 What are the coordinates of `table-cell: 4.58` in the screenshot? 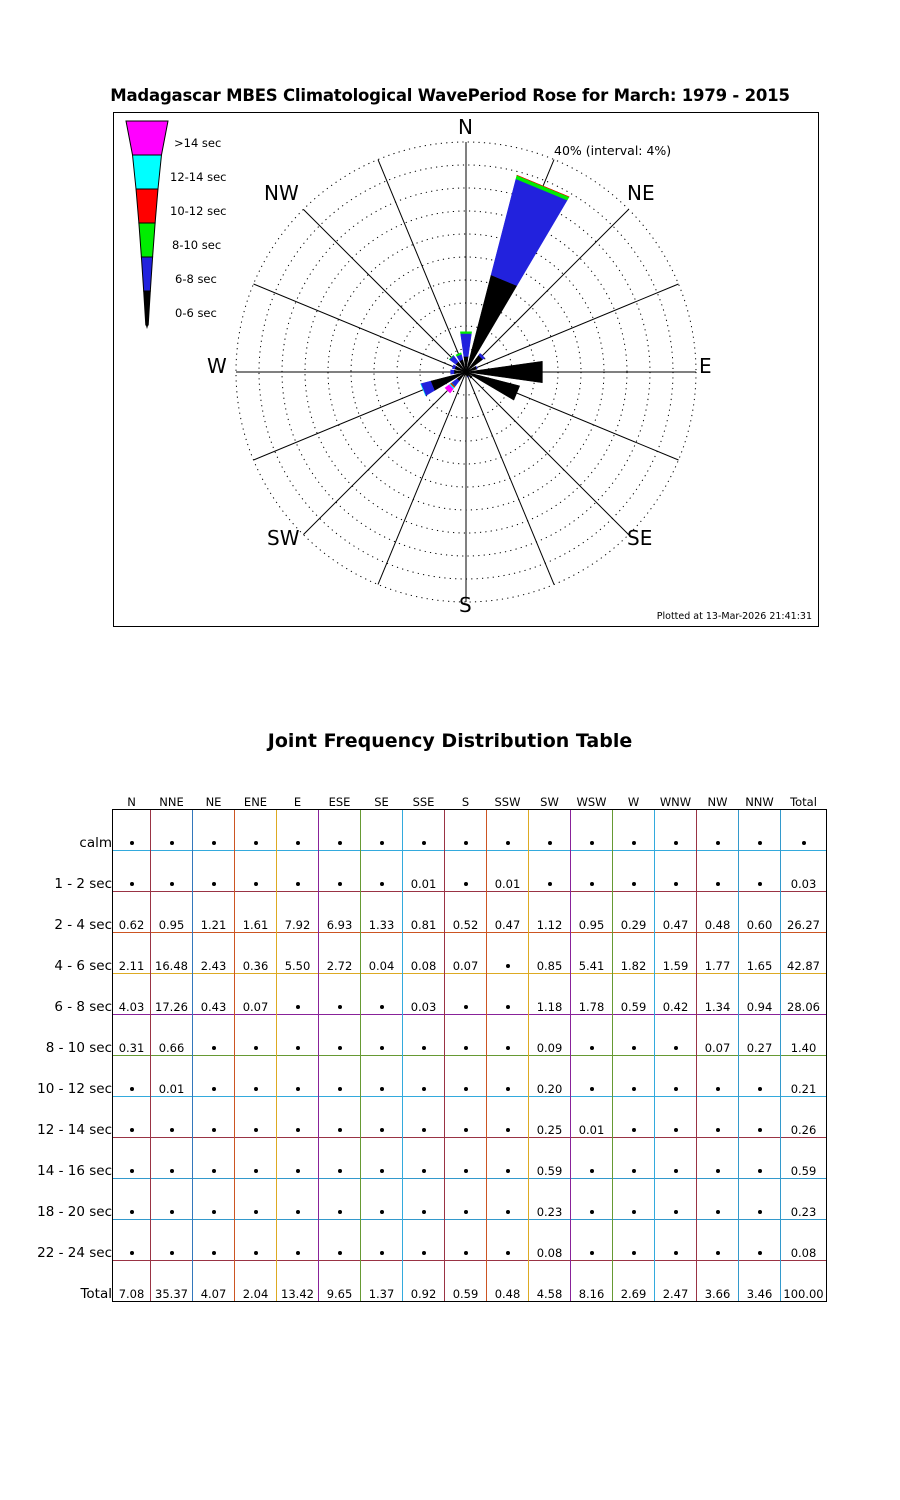 It's located at (549, 1281).